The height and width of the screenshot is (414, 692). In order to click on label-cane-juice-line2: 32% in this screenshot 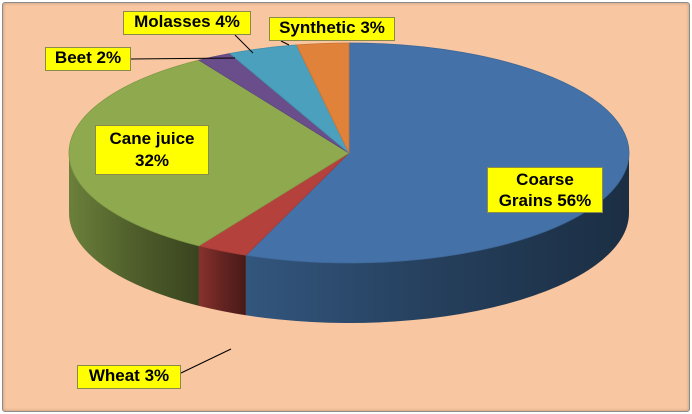, I will do `click(152, 160)`.